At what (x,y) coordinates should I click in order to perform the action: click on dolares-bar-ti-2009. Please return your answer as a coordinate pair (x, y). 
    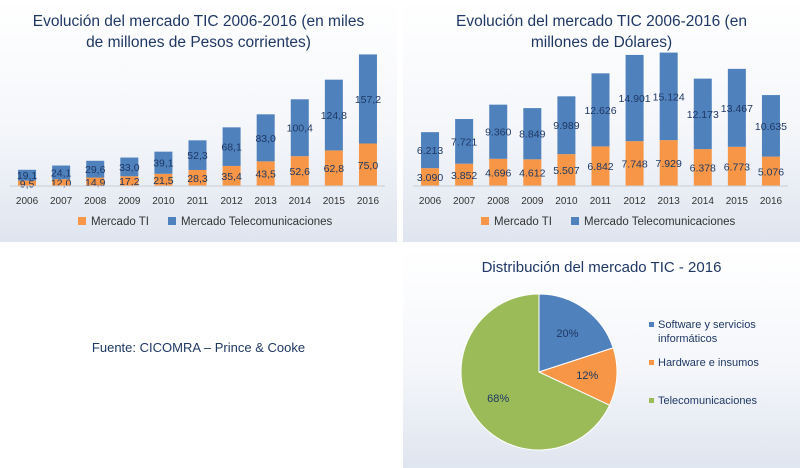
    Looking at the image, I should click on (532, 172).